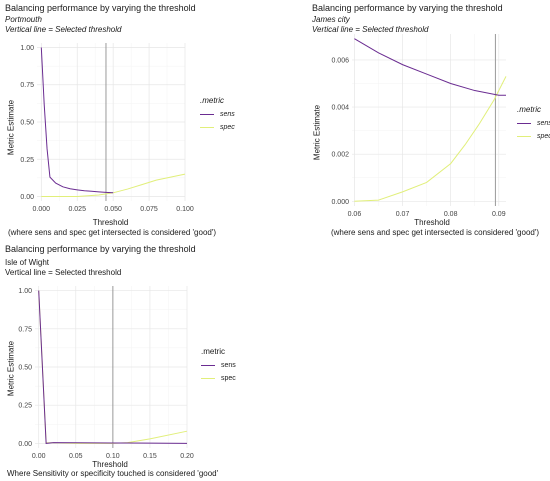 This screenshot has width=550, height=481. Describe the element at coordinates (77, 209) in the screenshot. I see `x-tick-label: 0.025` at that location.